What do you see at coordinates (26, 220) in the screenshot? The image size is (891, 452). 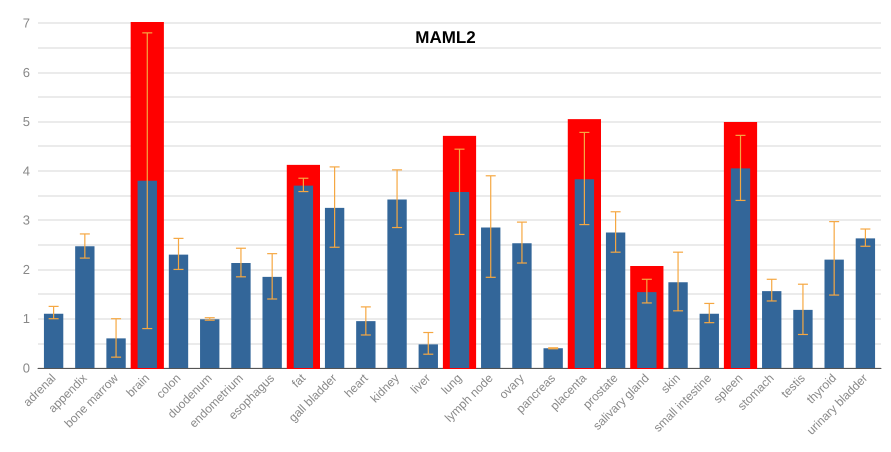 I see `y-tick-label: 3` at bounding box center [26, 220].